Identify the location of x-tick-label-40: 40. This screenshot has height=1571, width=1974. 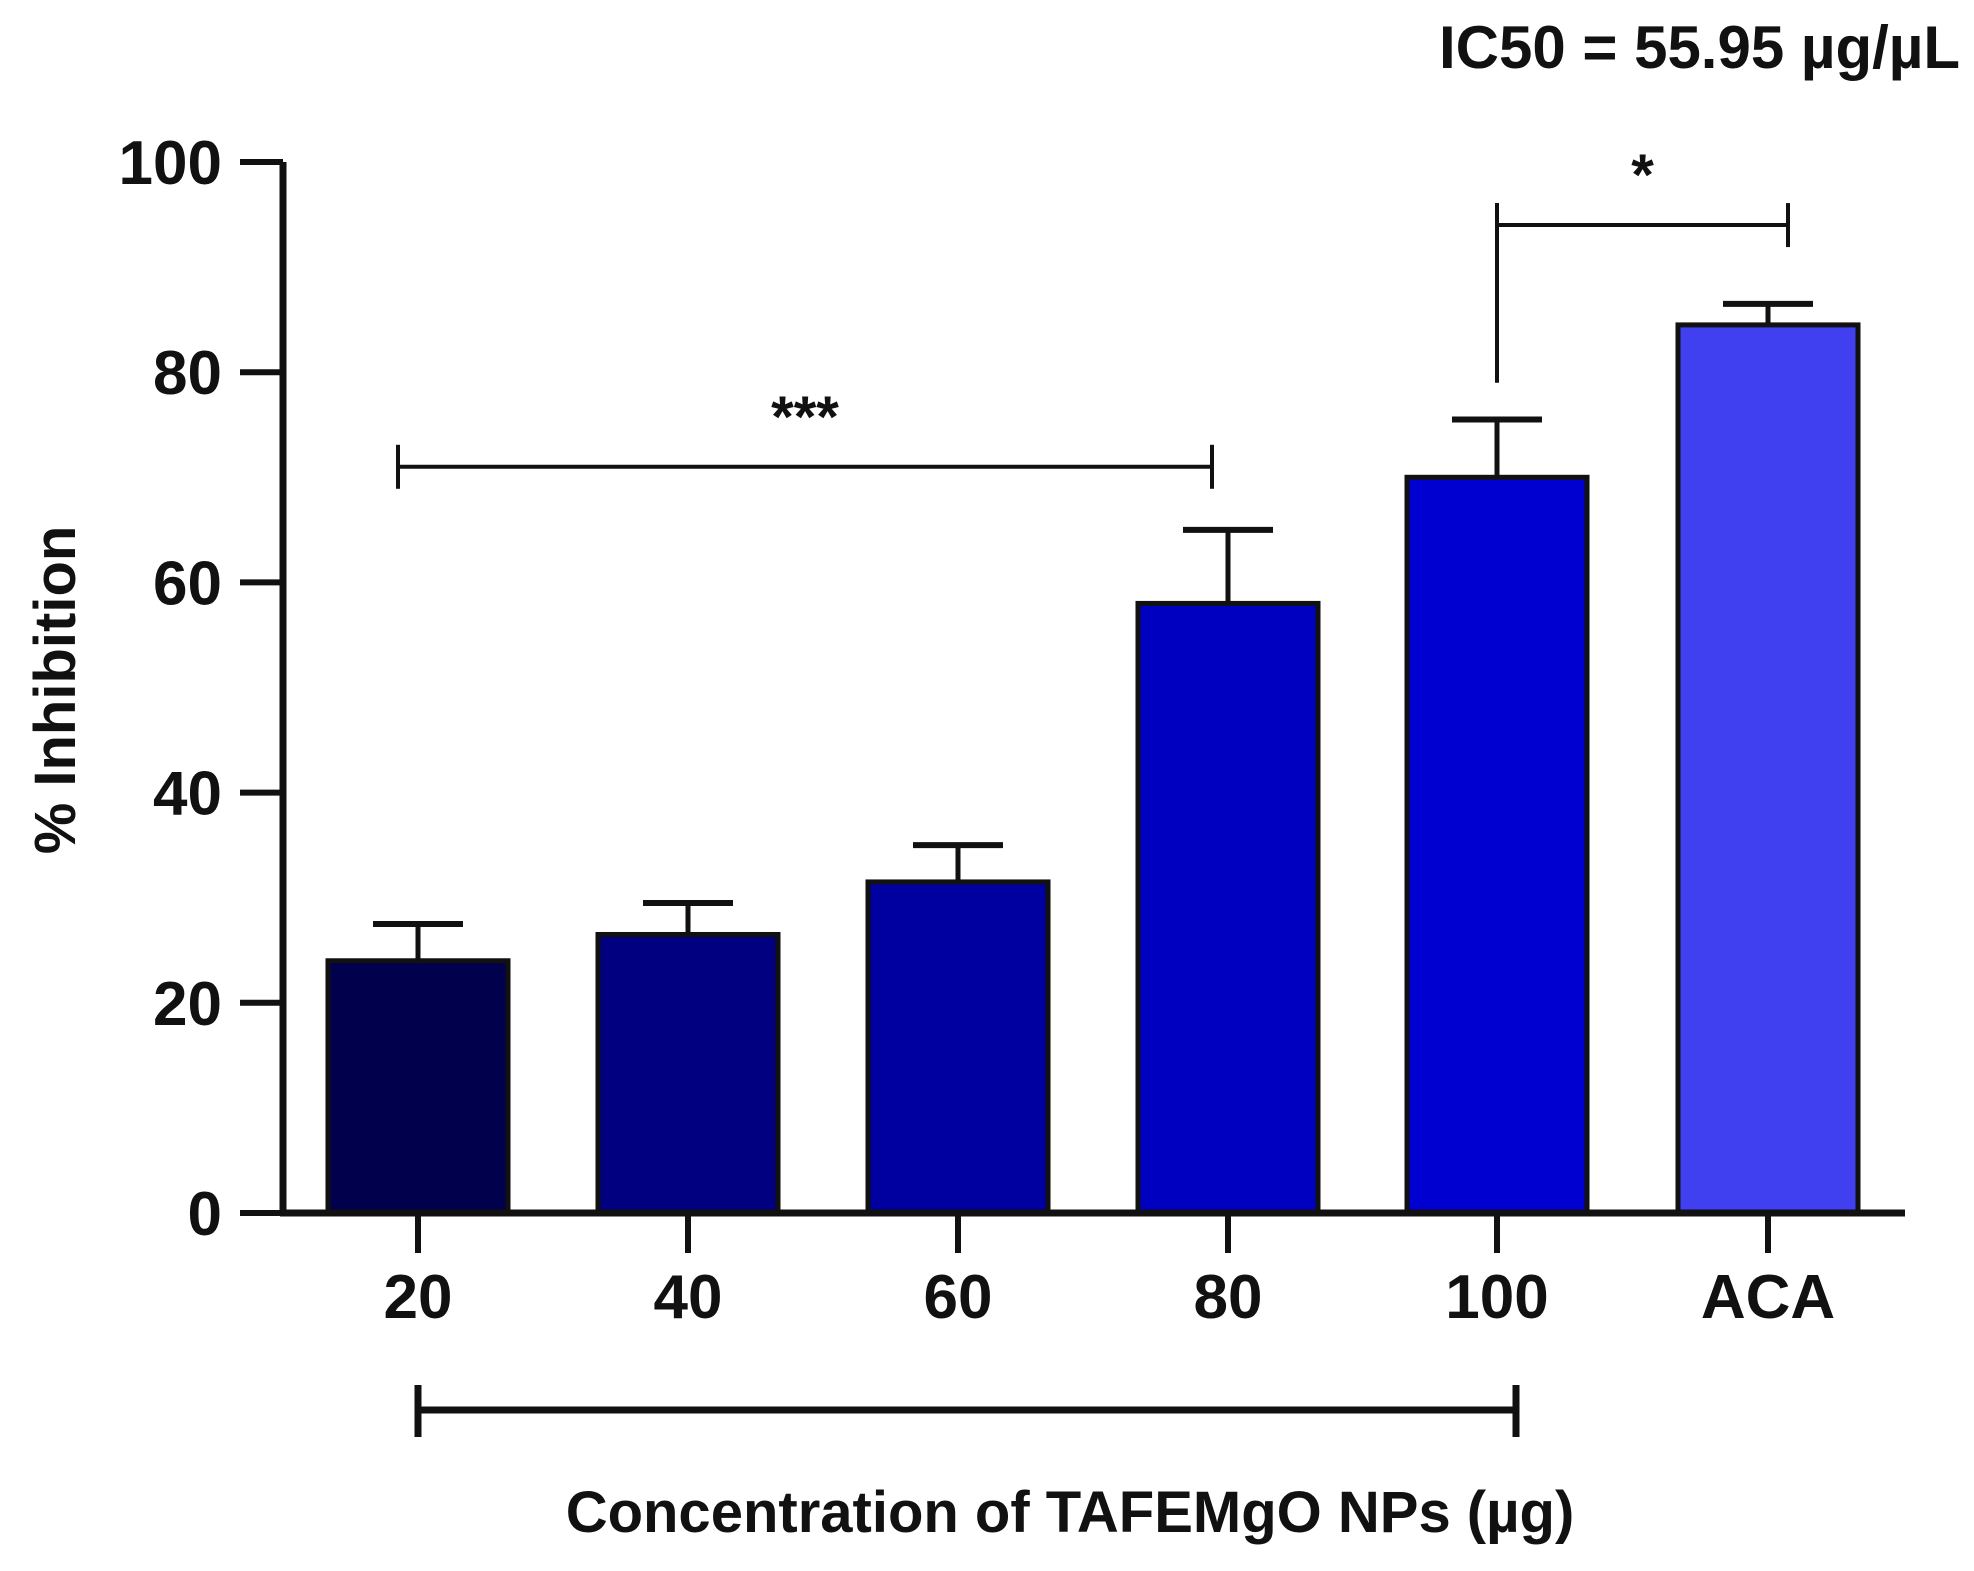
(688, 1297).